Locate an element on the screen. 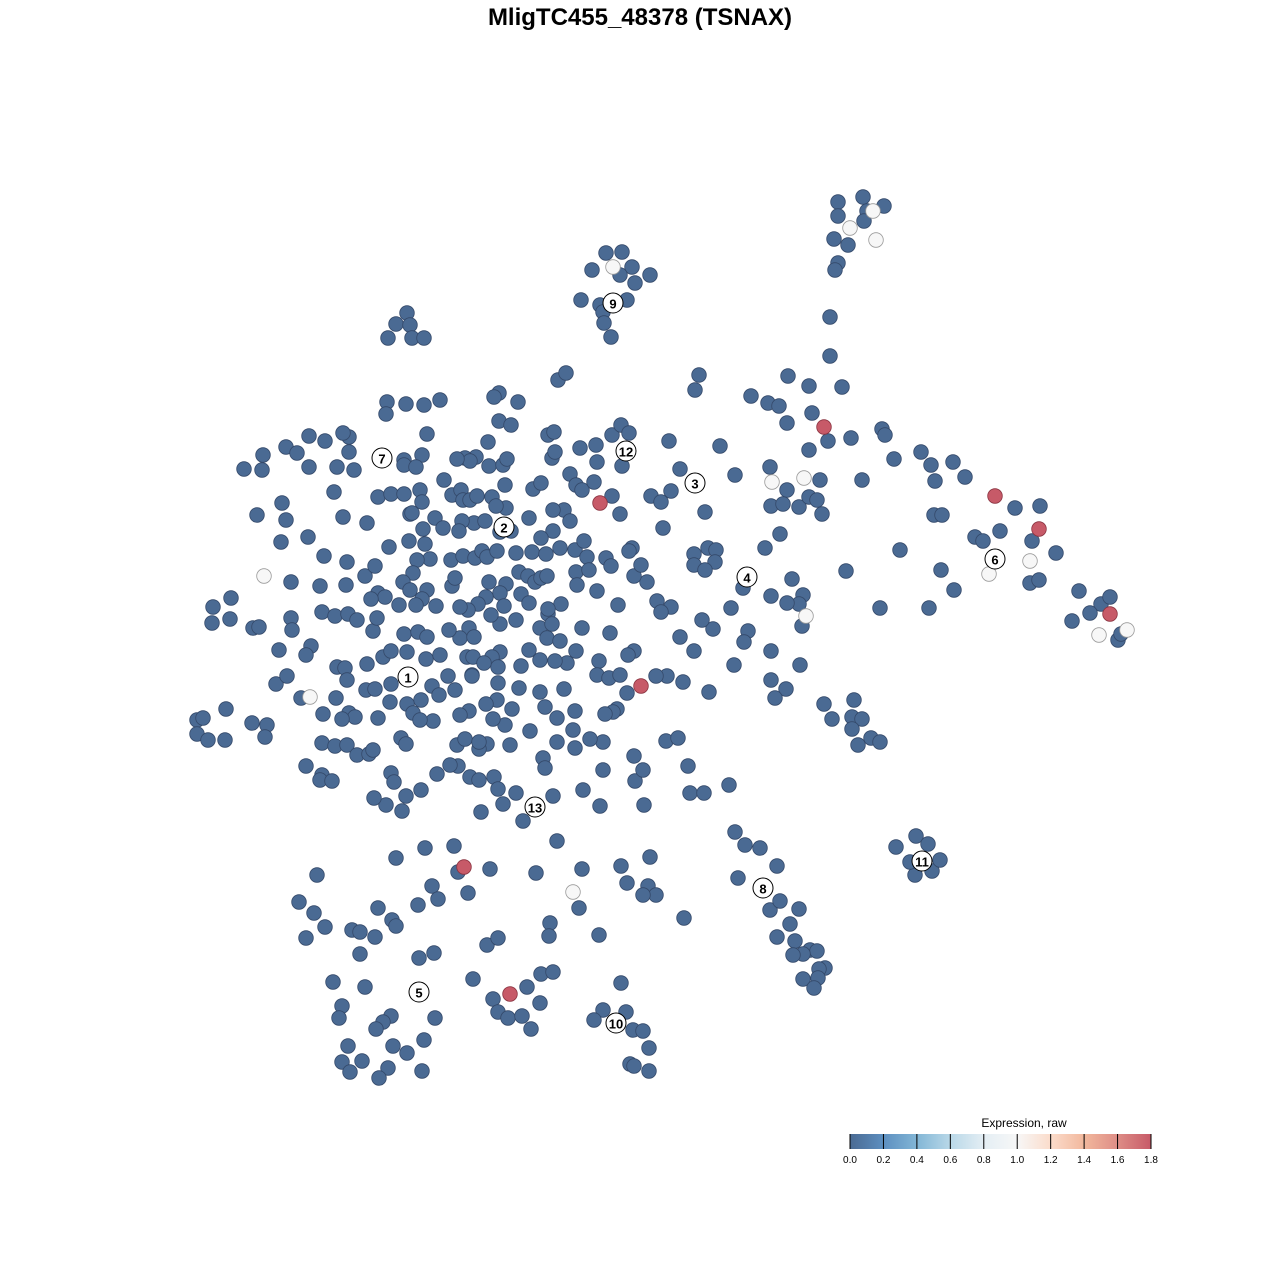 The image size is (1280, 1280). legend-tick-label: 0.6 is located at coordinates (950, 1160).